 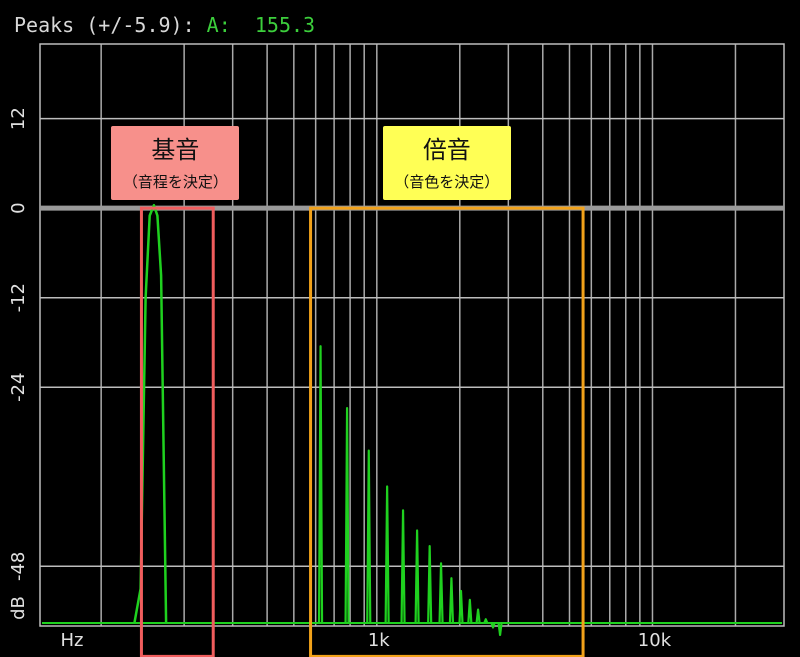 What do you see at coordinates (447, 182) in the screenshot?
I see `harmonics-subtitle: （音色を決定）` at bounding box center [447, 182].